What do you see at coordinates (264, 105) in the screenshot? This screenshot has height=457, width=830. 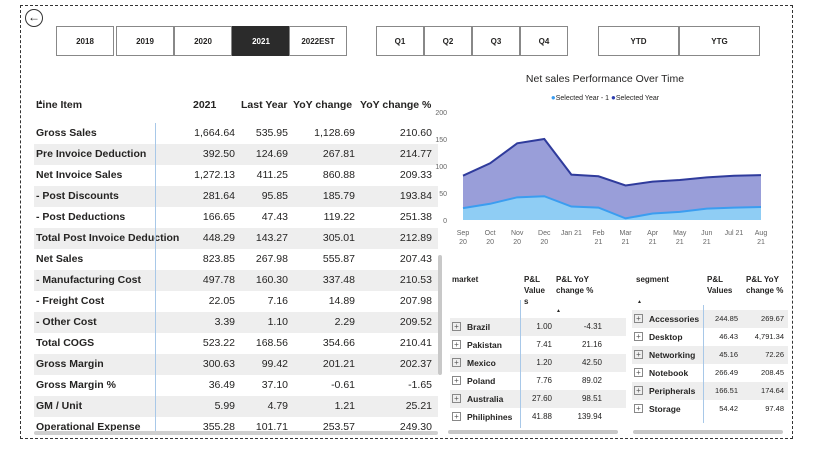 I see `header-last-year: Last Year` at bounding box center [264, 105].